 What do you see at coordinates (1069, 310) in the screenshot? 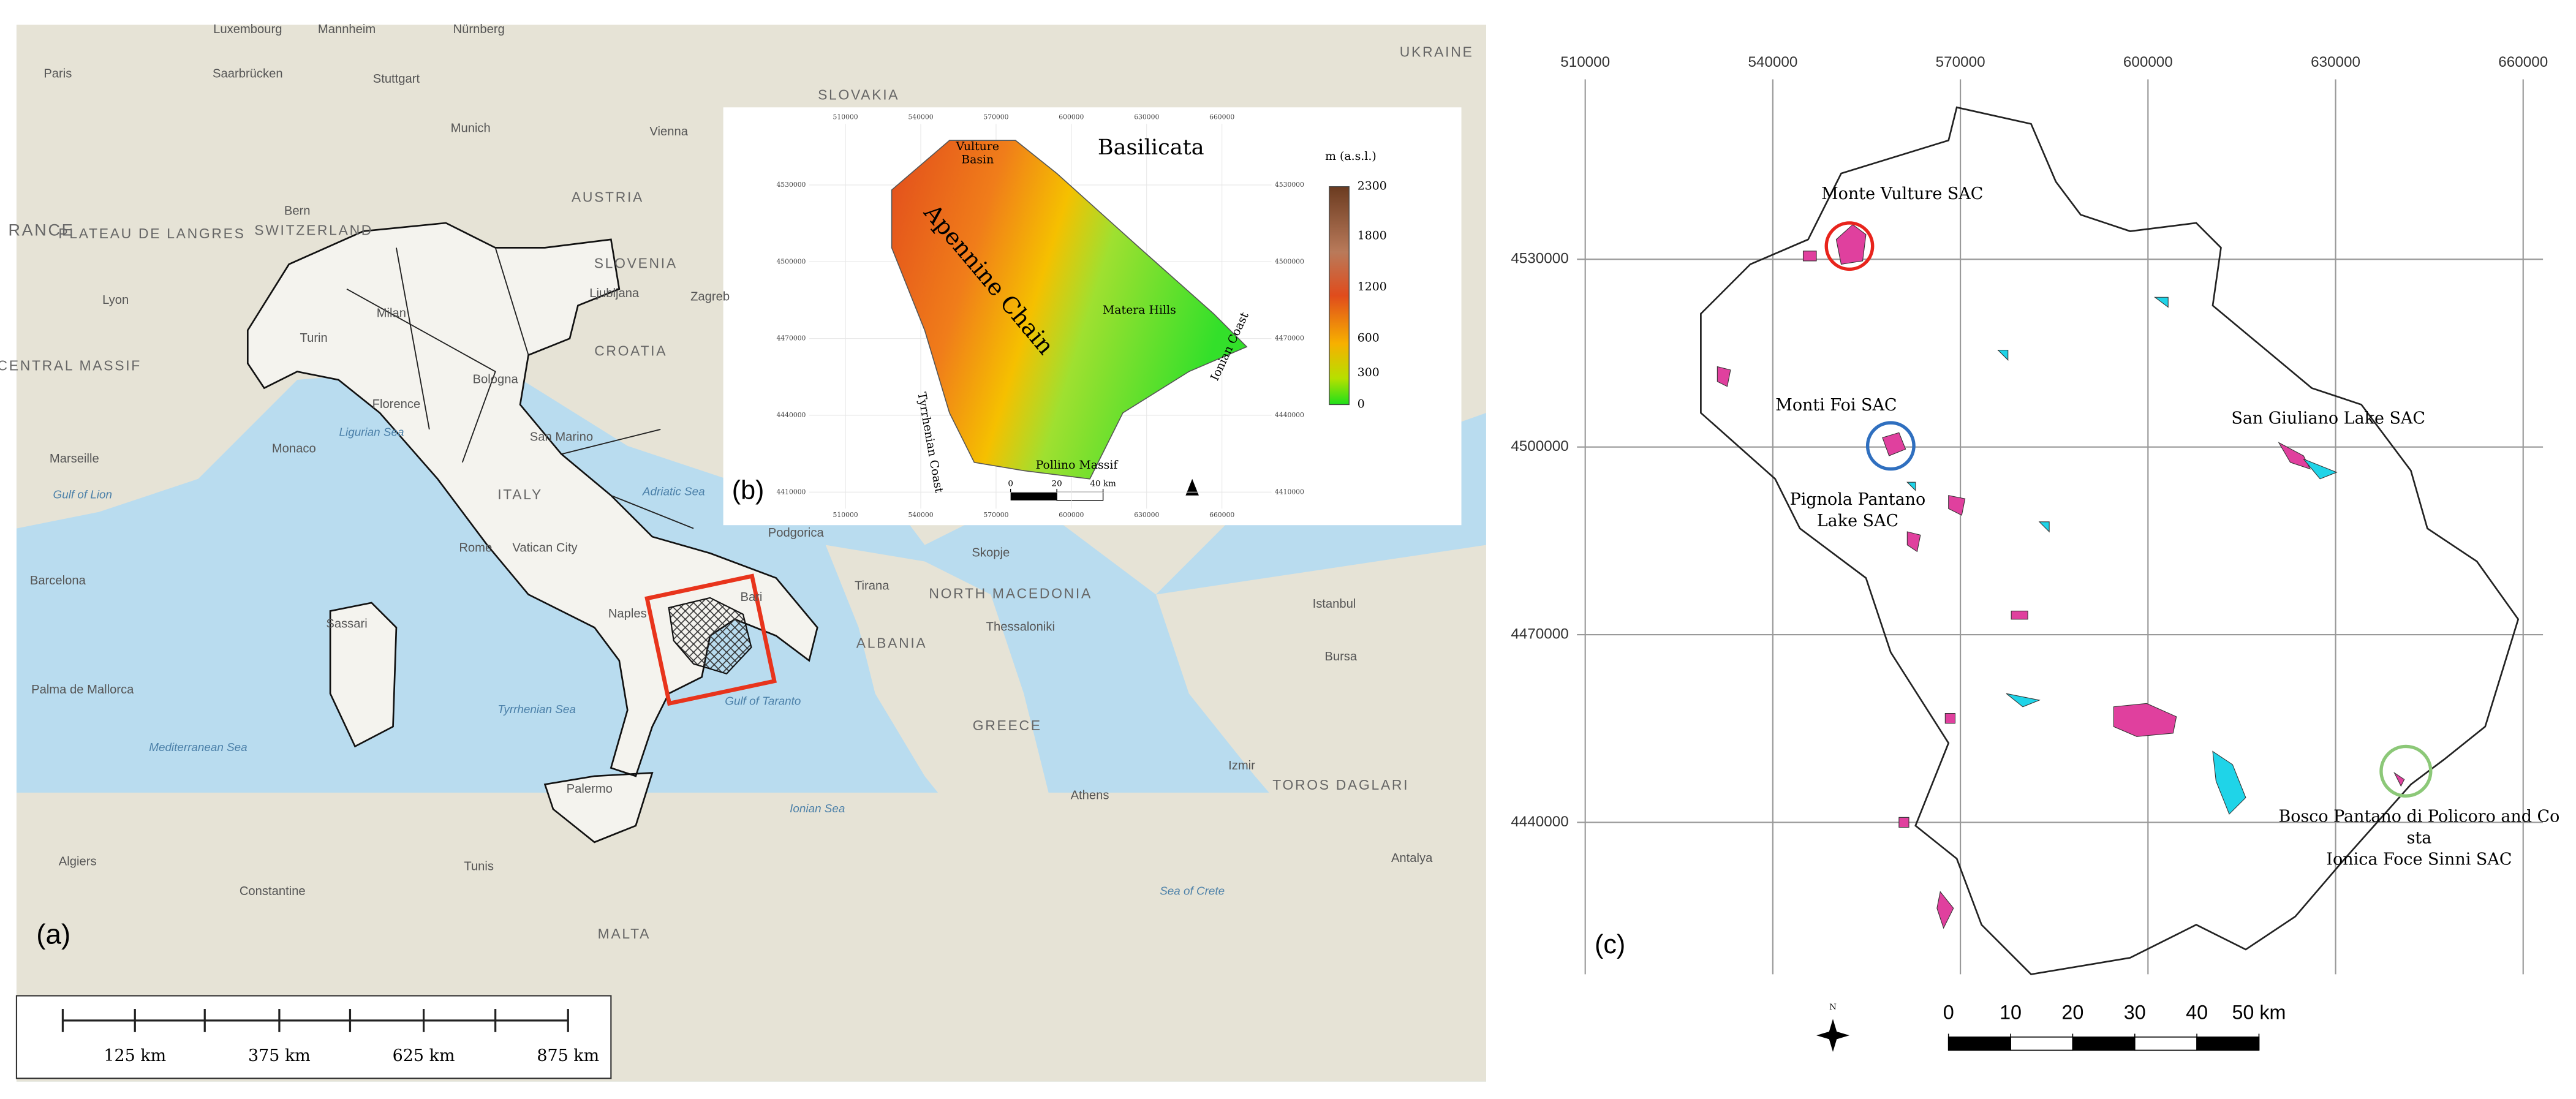
I see `dem` at bounding box center [1069, 310].